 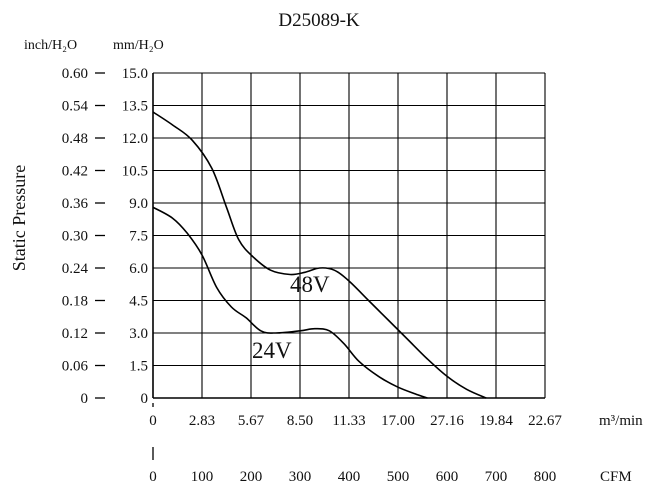 I want to click on y-tick-label-inch: 0.48, so click(x=75, y=139).